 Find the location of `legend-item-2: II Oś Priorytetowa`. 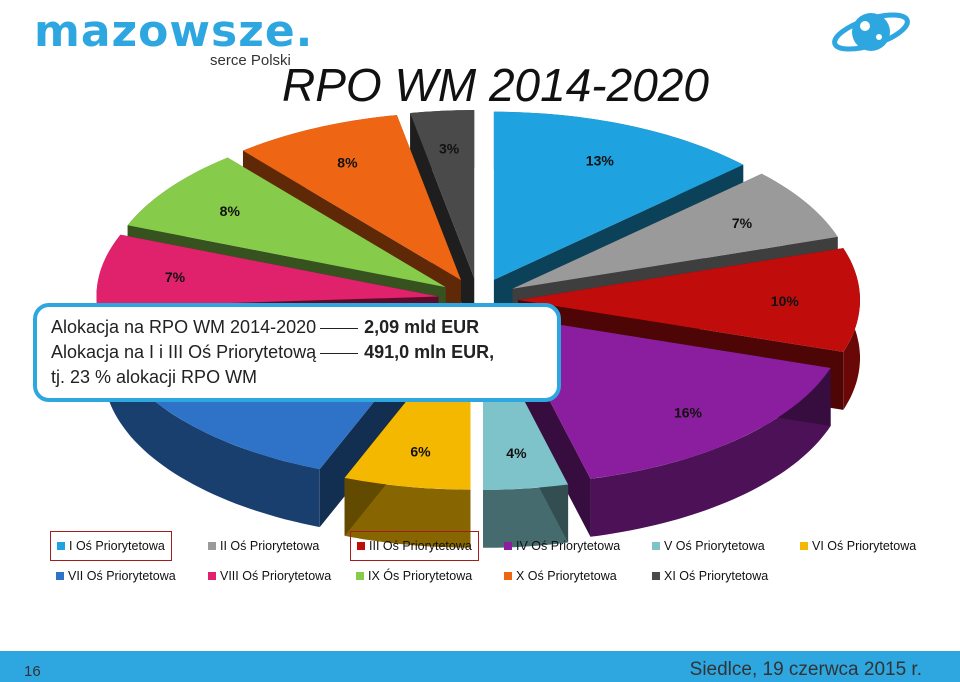

legend-item-2: II Oś Priorytetowa is located at coordinates (263, 546).